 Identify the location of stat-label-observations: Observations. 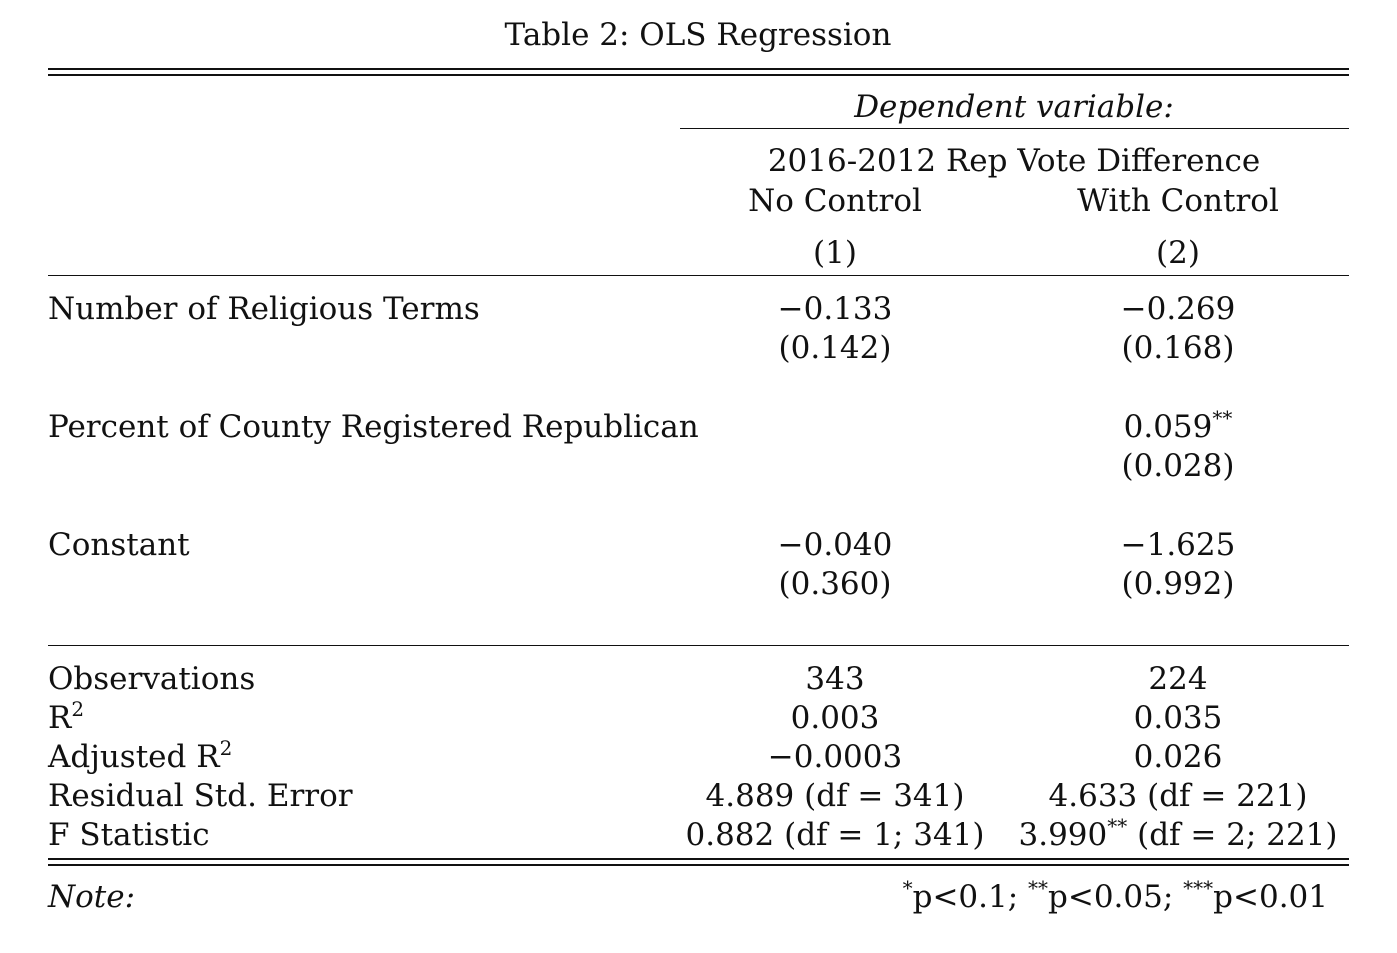
(152, 679).